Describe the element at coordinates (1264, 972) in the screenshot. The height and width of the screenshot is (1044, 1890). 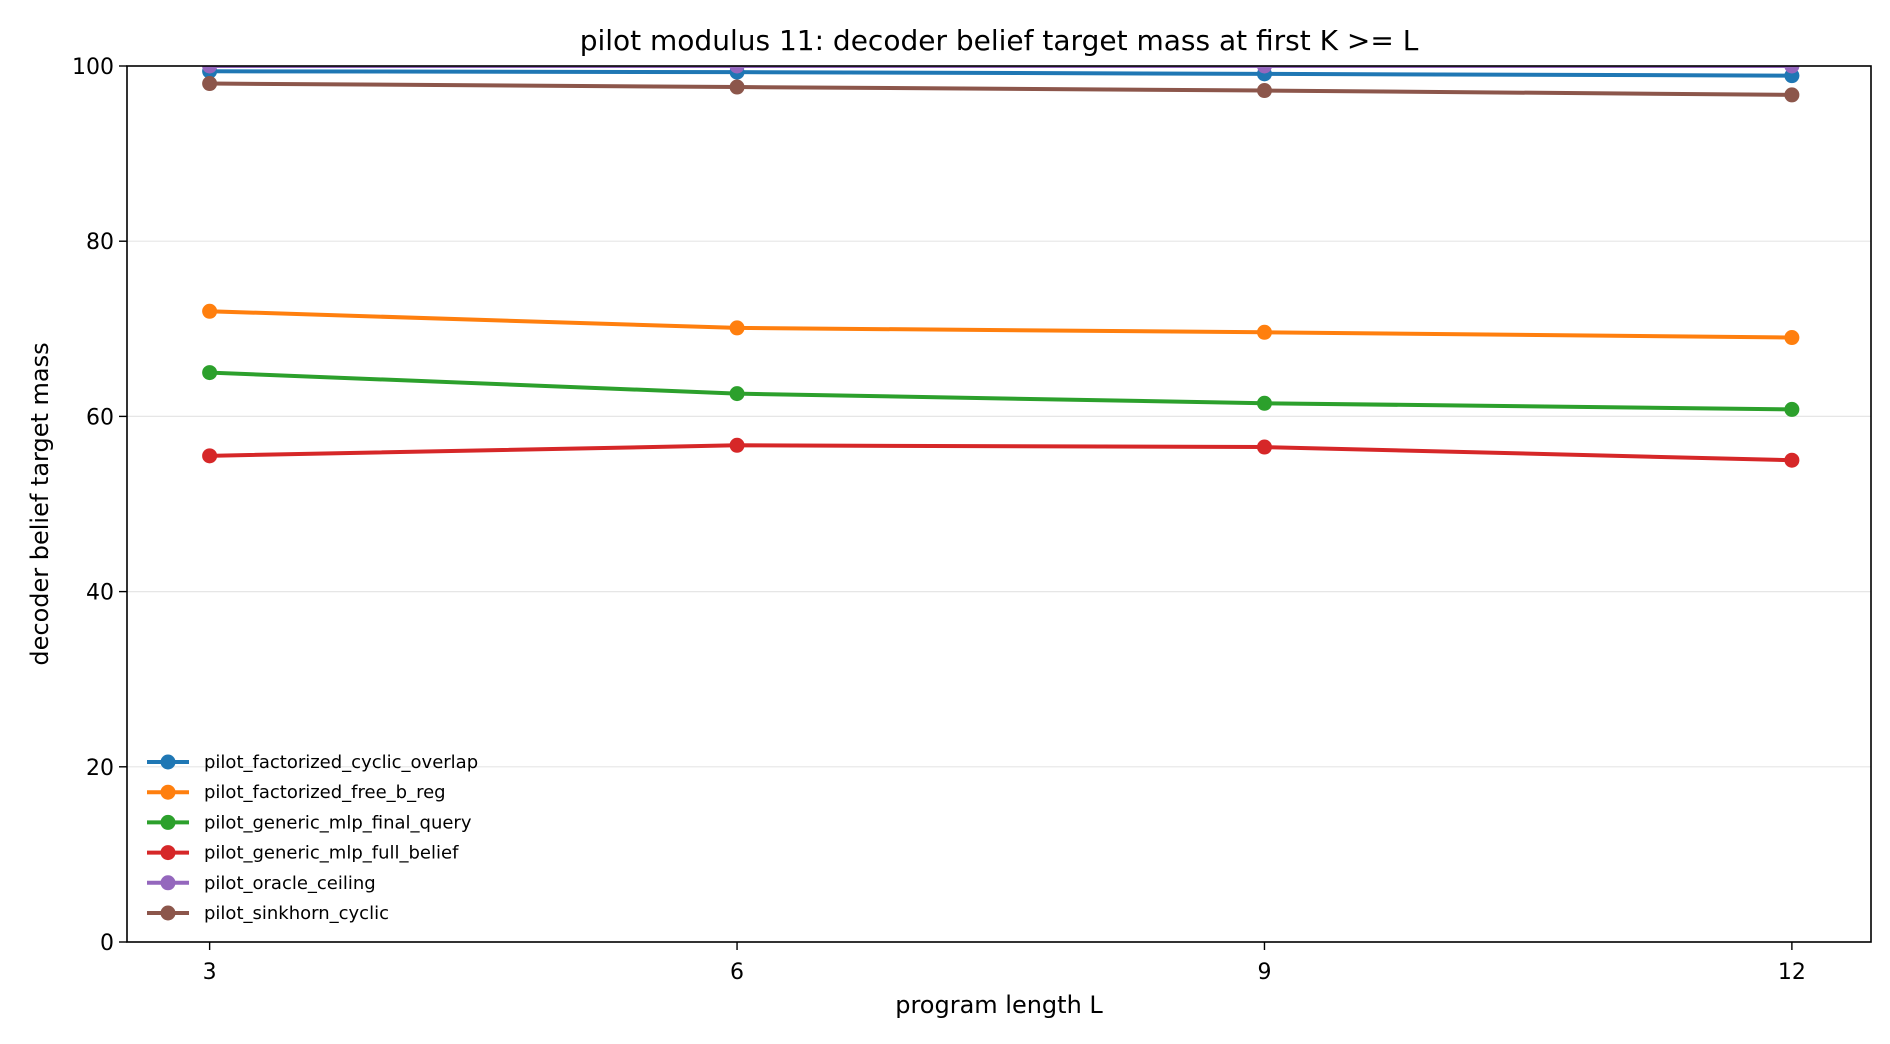
I see `x-tick-label: 9` at that location.